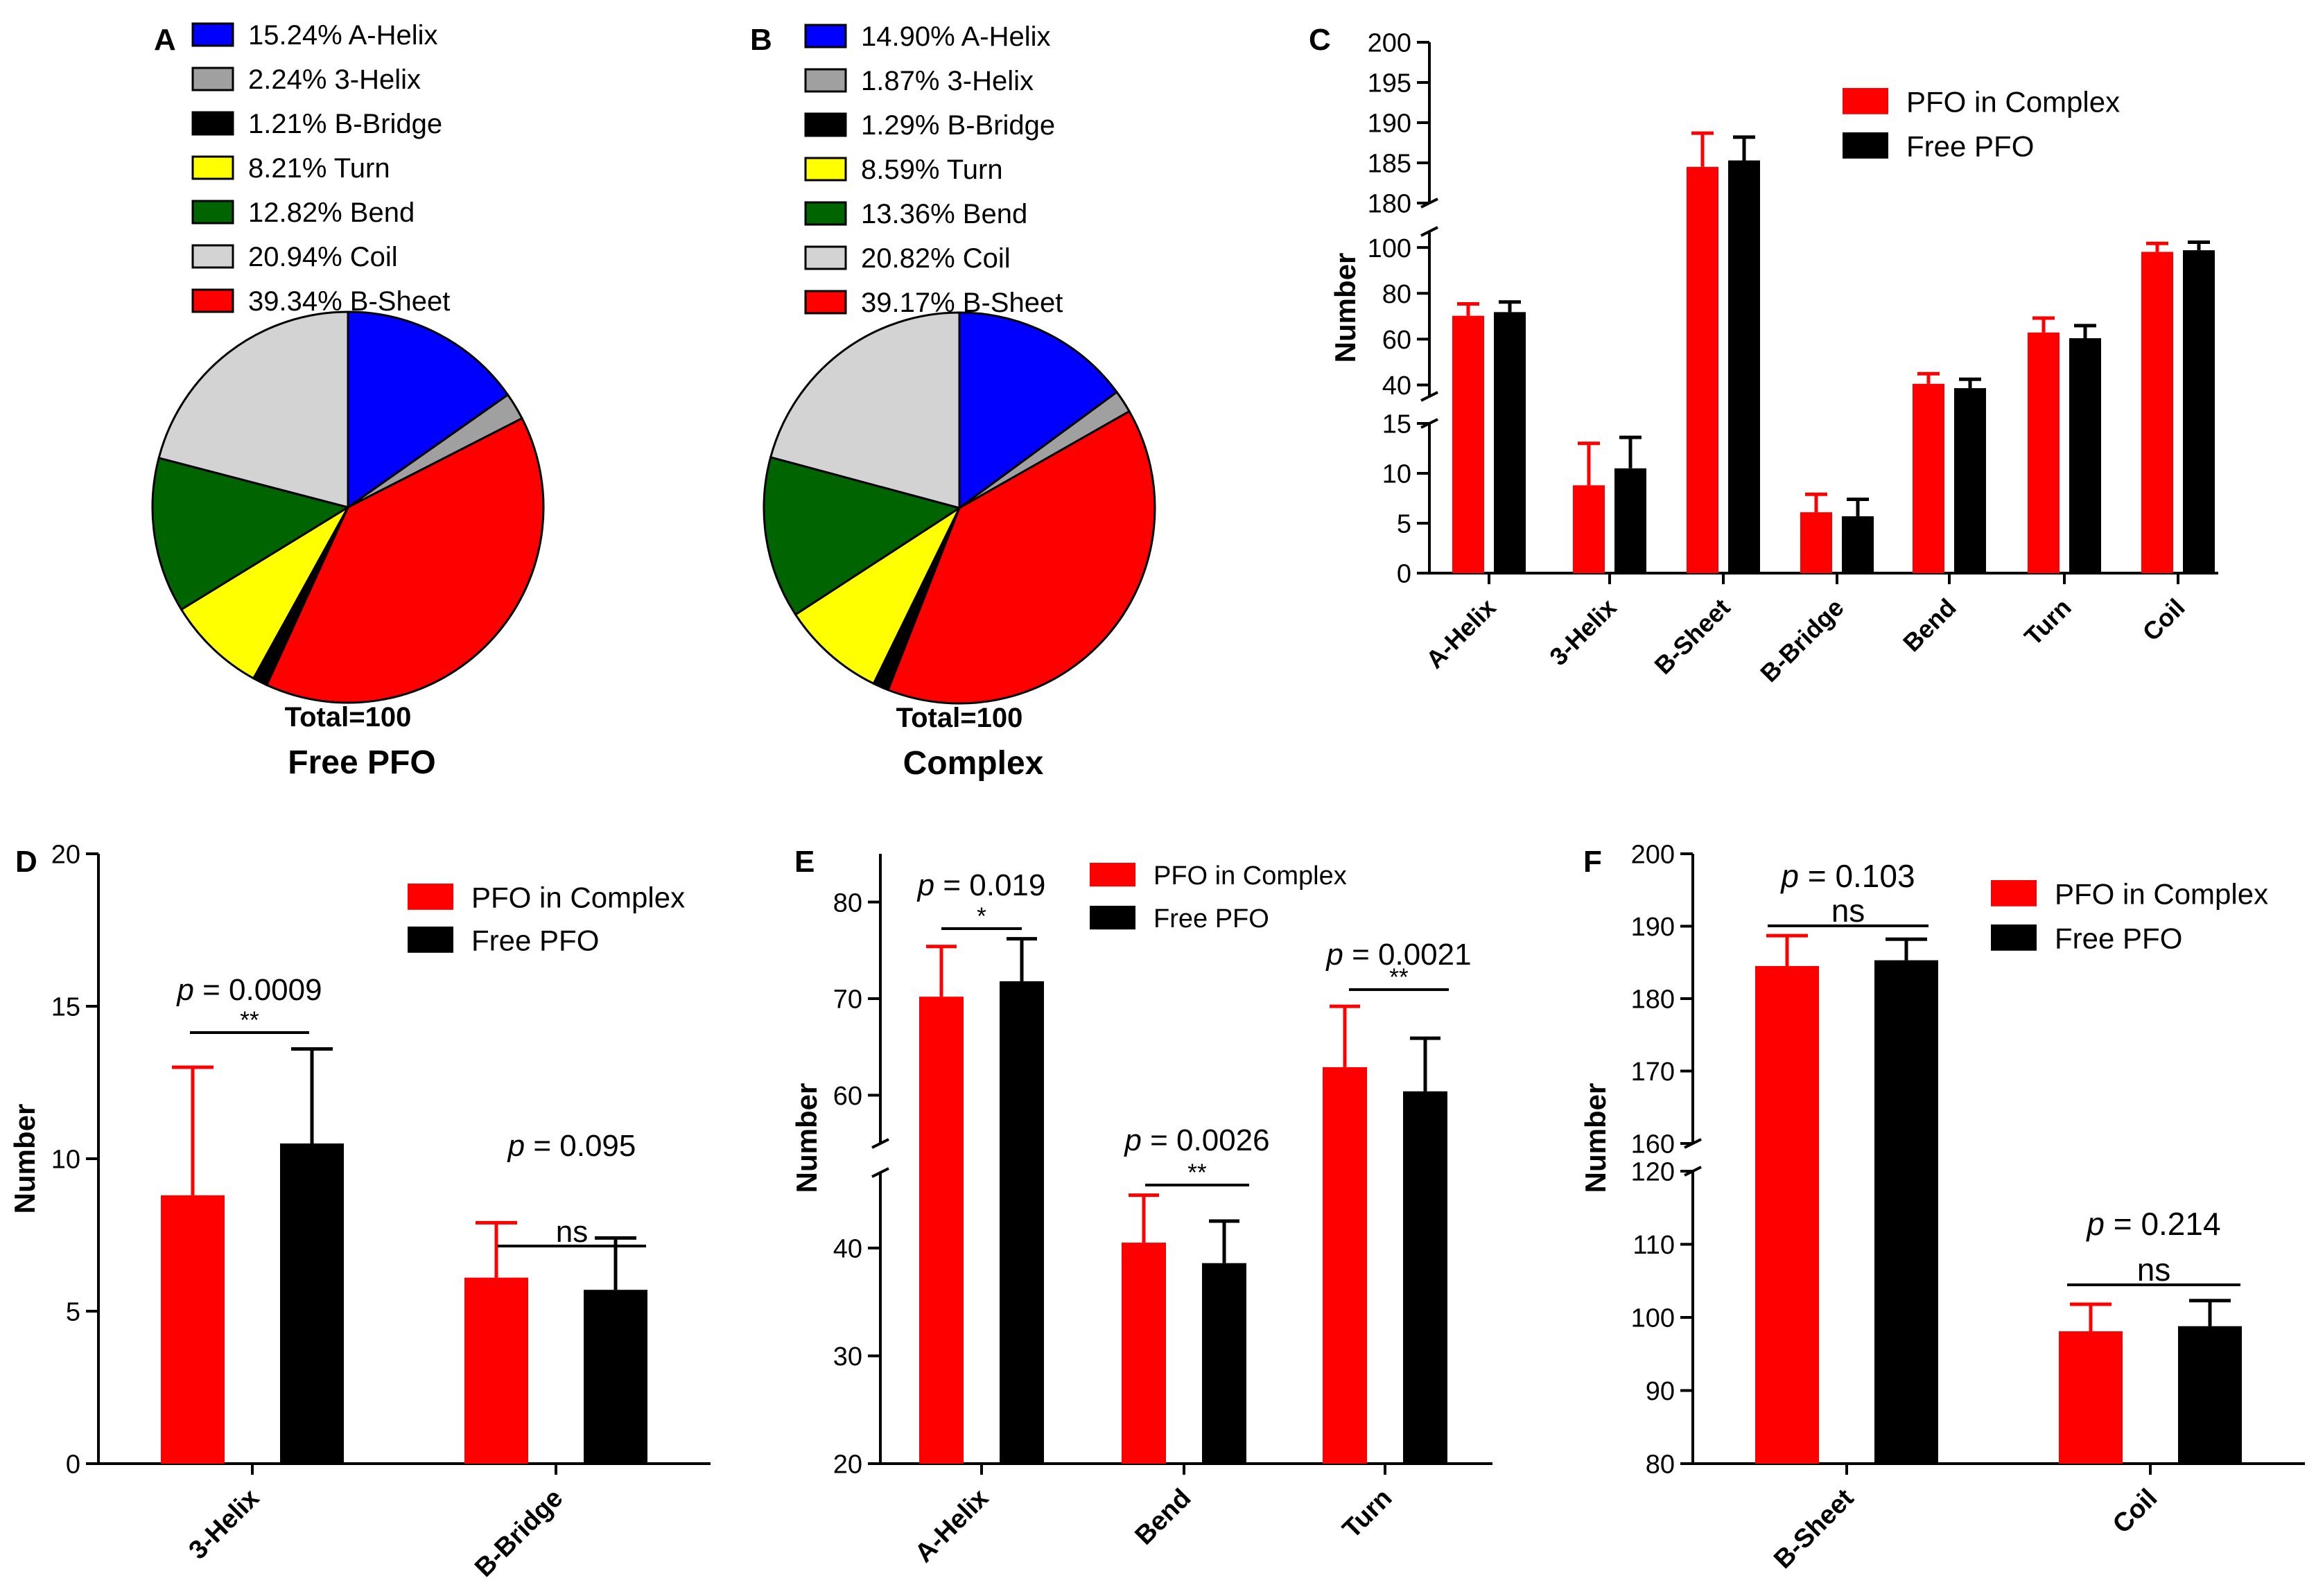  I want to click on panel-e-x-tick-label: A-Helix, so click(951, 1526).